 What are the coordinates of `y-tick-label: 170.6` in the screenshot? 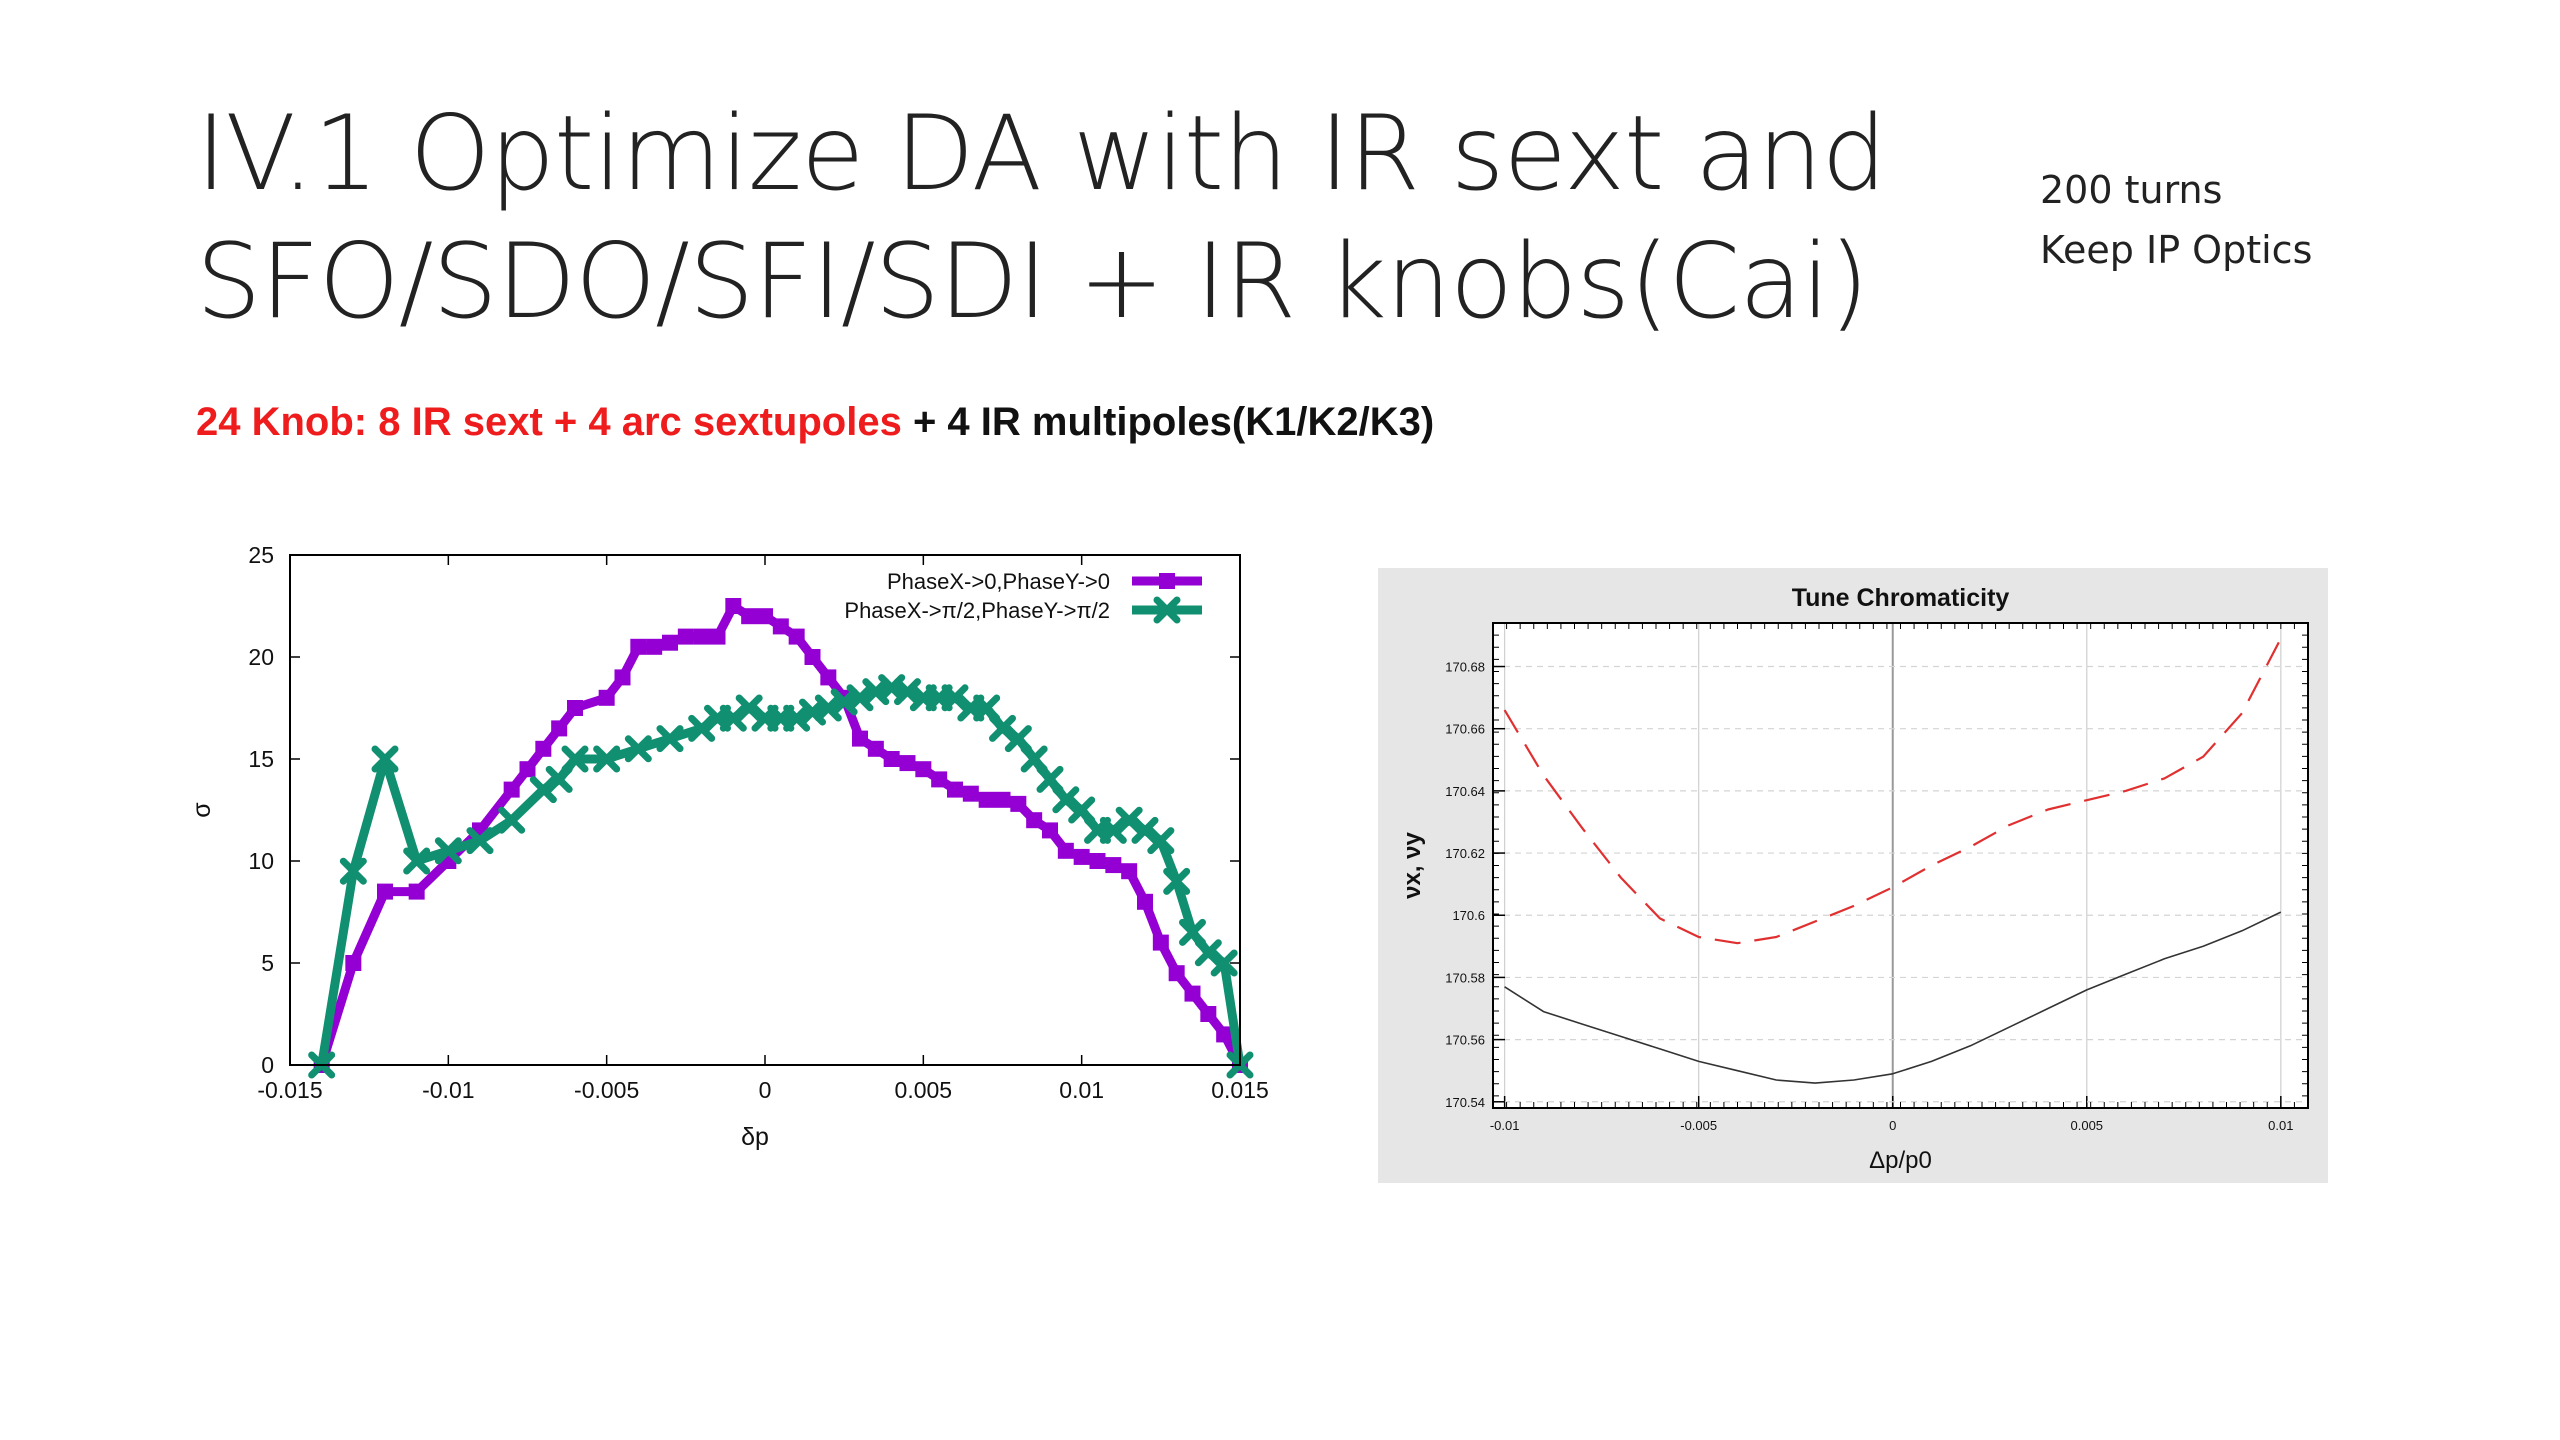 It's located at (1468, 915).